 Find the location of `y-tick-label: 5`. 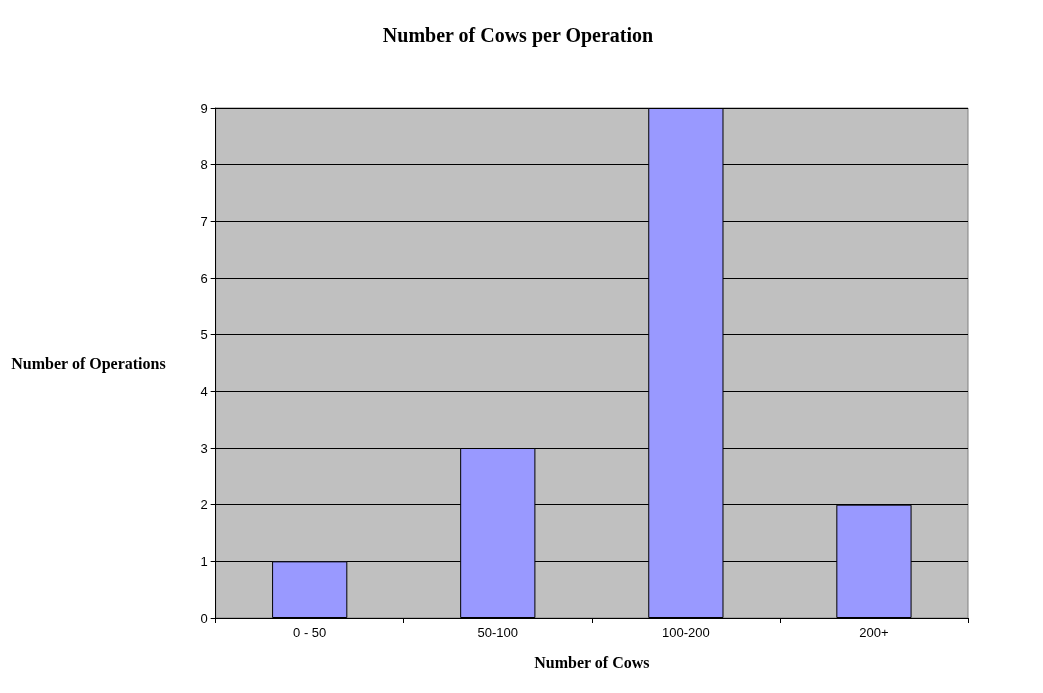

y-tick-label: 5 is located at coordinates (204, 335).